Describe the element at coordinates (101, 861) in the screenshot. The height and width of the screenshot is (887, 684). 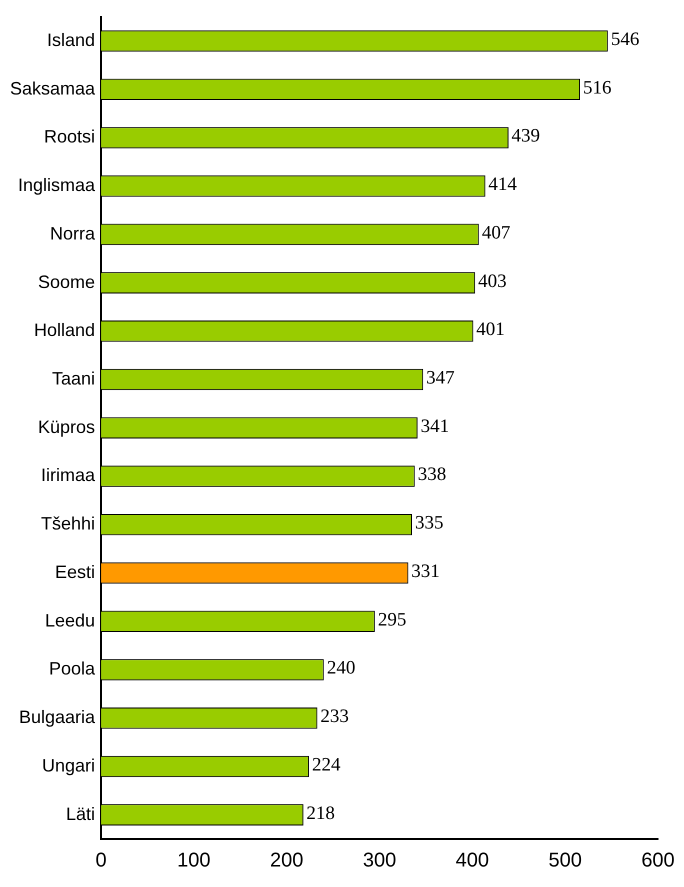
I see `x-tick-label: 0` at that location.